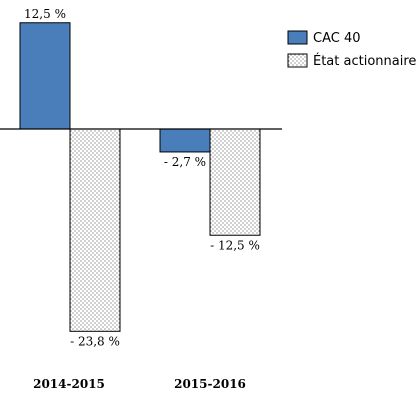  Describe the element at coordinates (364, 61) in the screenshot. I see `legend-label: État actionnaire` at that location.